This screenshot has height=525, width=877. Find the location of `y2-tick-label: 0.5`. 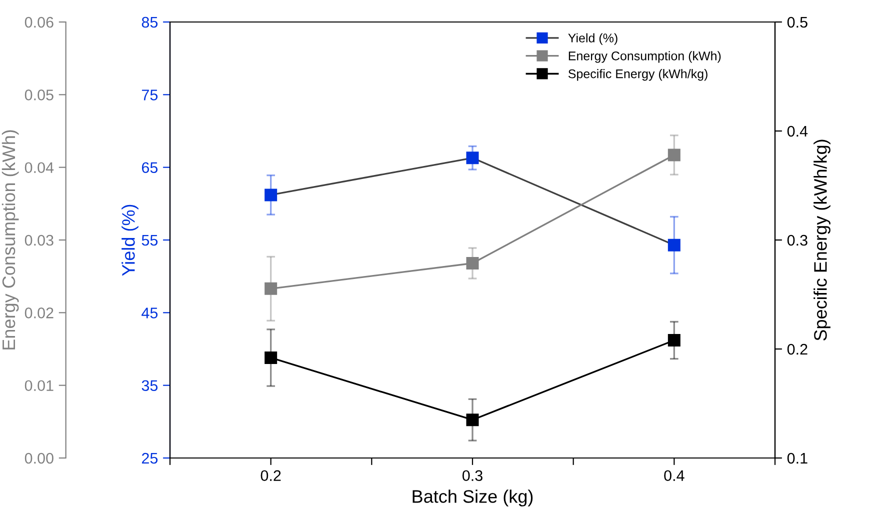

y2-tick-label: 0.5 is located at coordinates (797, 22).